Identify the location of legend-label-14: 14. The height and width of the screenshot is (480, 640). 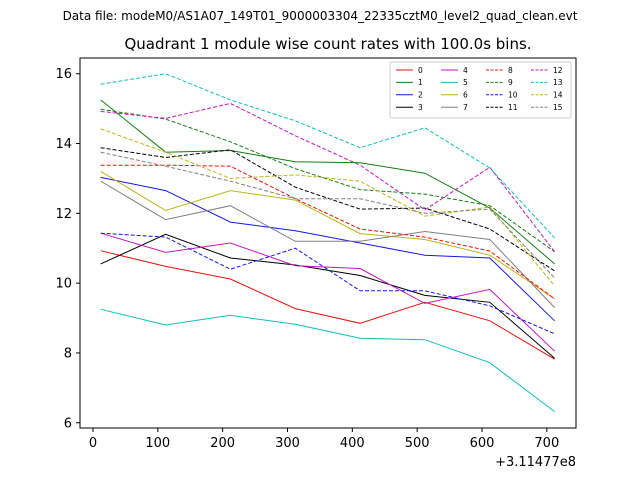
(558, 95).